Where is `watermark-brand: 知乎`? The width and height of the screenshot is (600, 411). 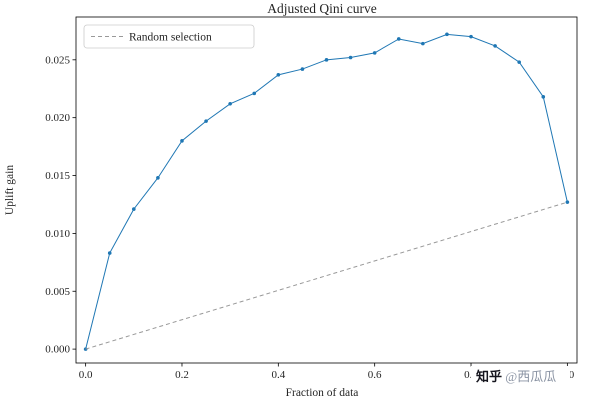 watermark-brand: 知乎 is located at coordinates (489, 376).